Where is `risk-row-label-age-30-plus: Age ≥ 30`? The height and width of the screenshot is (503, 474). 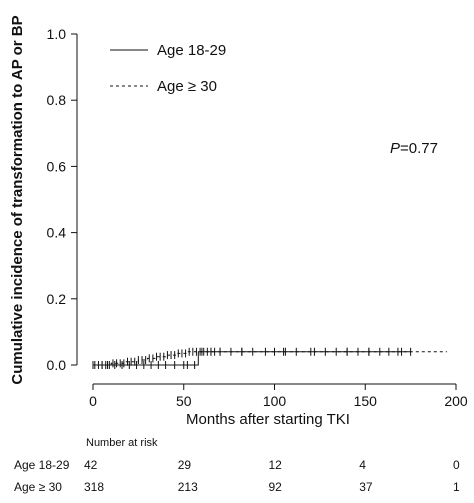 risk-row-label-age-30-plus: Age ≥ 30 is located at coordinates (38, 487).